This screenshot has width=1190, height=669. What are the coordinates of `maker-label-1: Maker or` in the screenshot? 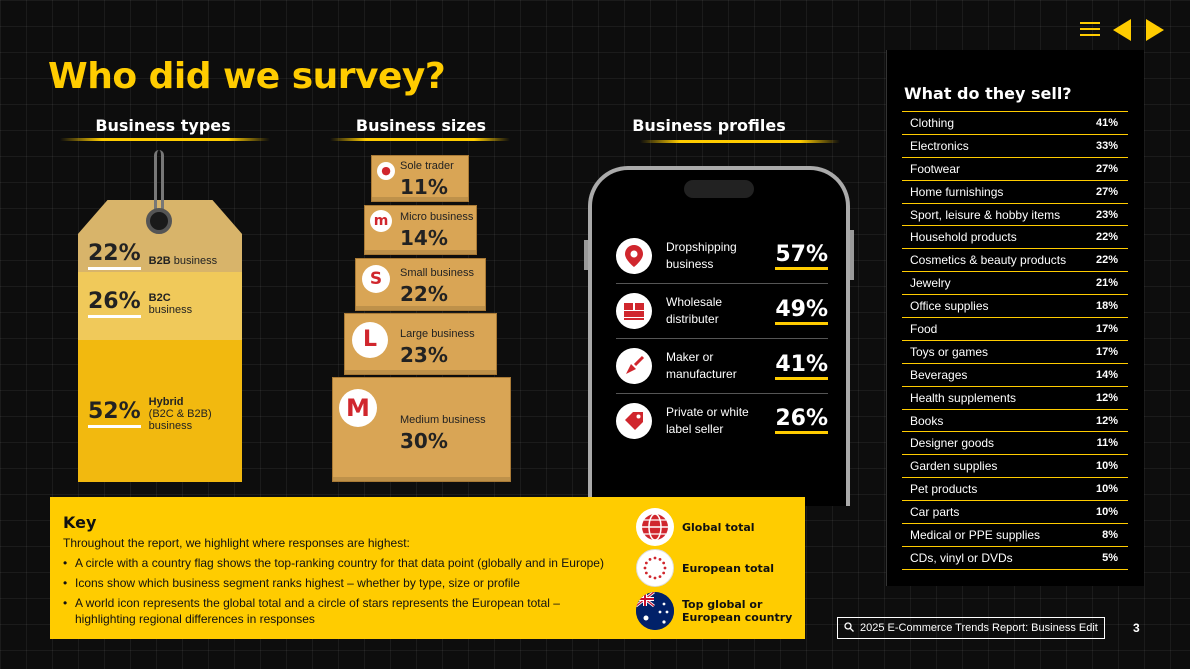 It's located at (690, 357).